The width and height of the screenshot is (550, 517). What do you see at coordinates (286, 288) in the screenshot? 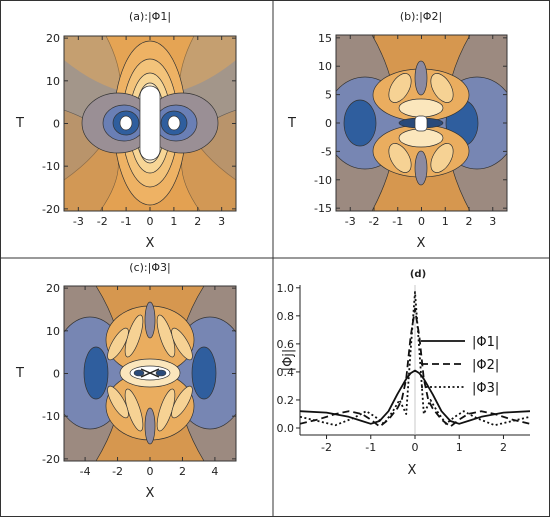
I see `y-tick-label: 1.0` at bounding box center [286, 288].